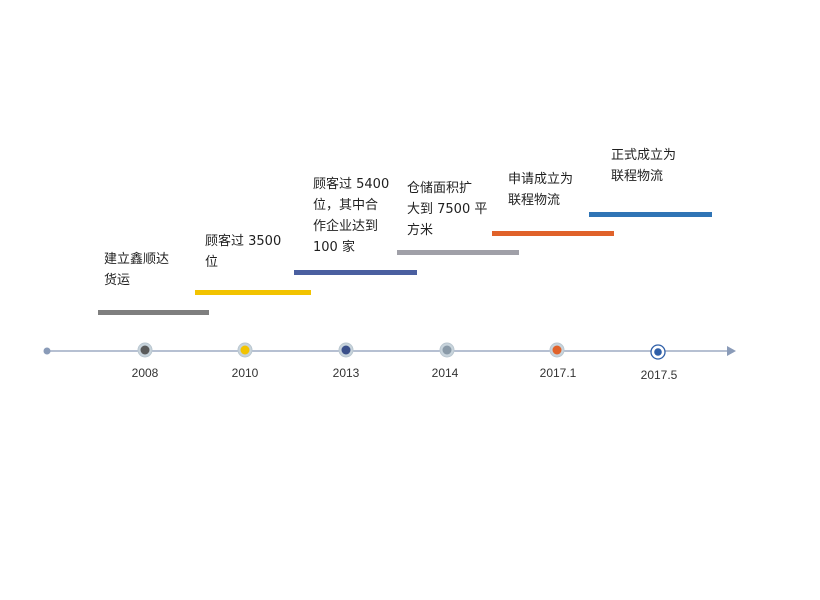 The height and width of the screenshot is (600, 820). What do you see at coordinates (346, 373) in the screenshot?
I see `year-label: 2013` at bounding box center [346, 373].